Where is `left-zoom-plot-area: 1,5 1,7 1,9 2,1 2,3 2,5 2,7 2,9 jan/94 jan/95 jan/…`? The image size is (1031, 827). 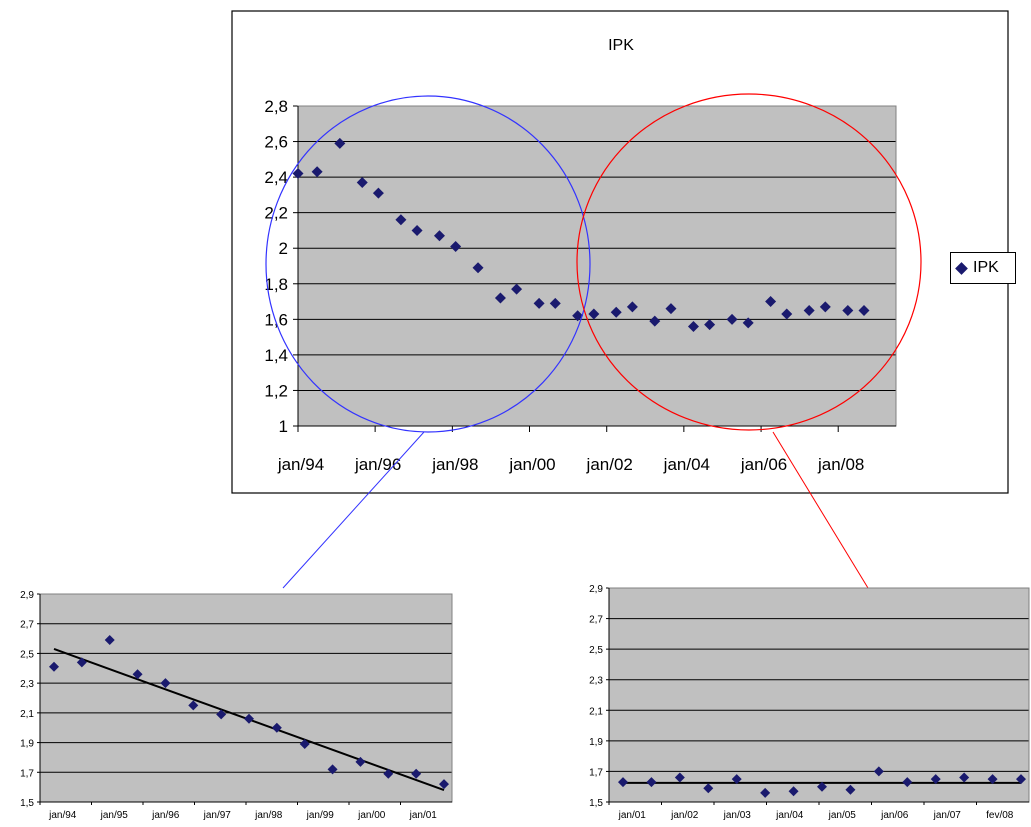
left-zoom-plot-area: 1,5 1,7 1,9 2,1 2,3 2,5 2,7 2,9 jan/94 jan/95 jan/… is located at coordinates (236, 705).